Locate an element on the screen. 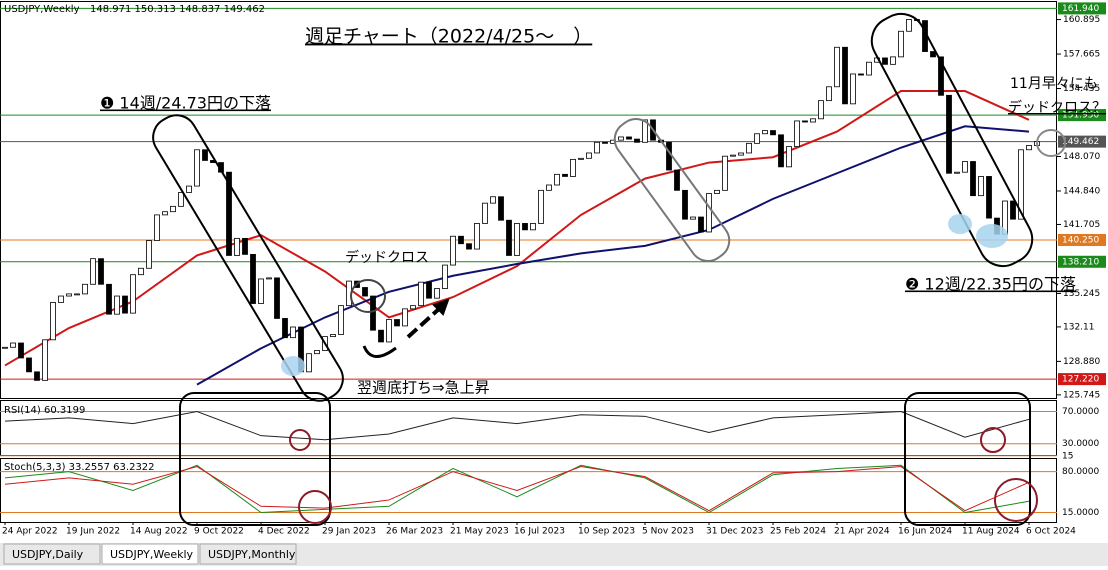  level-label: 138.210 is located at coordinates (1080, 262).